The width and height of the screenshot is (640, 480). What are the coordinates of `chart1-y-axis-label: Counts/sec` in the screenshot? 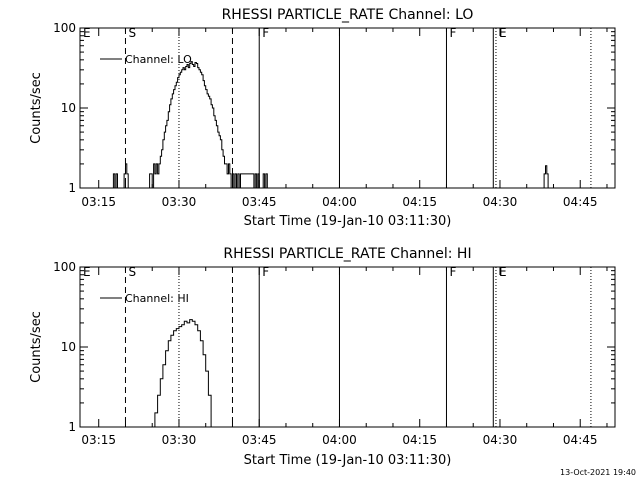 It's located at (36, 108).